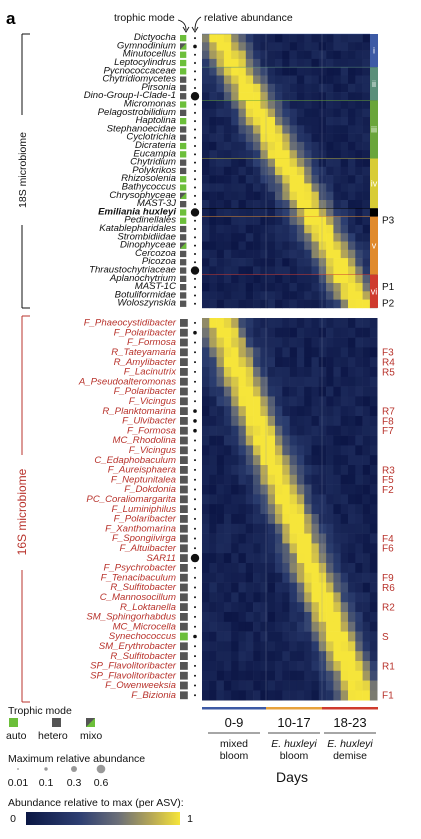 Image resolution: width=421 pixels, height=839 pixels. Describe the element at coordinates (186, 29) in the screenshot. I see `trophic-arrowhead-icon` at that location.